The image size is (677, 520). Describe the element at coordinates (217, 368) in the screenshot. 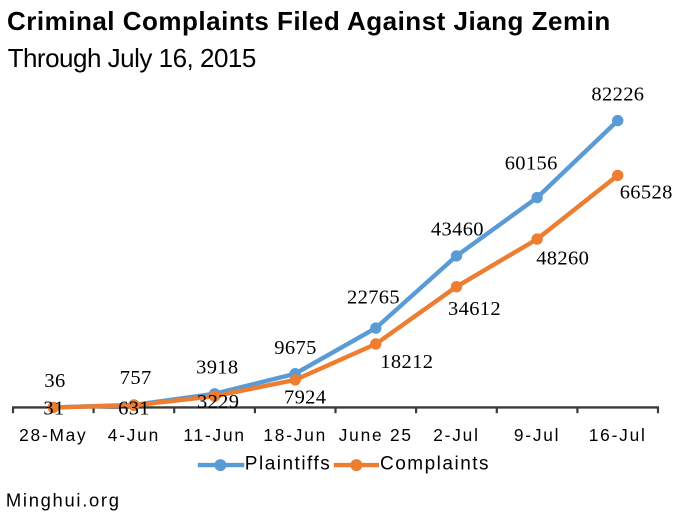

I see `svg-text: 3918` at that location.